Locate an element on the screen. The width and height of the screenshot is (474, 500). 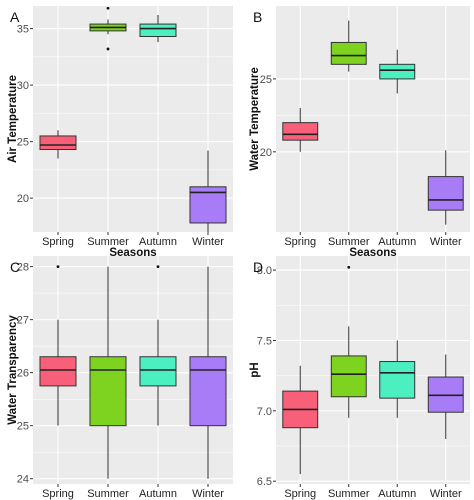
y-tick-label: 7.5 is located at coordinates (264, 341).